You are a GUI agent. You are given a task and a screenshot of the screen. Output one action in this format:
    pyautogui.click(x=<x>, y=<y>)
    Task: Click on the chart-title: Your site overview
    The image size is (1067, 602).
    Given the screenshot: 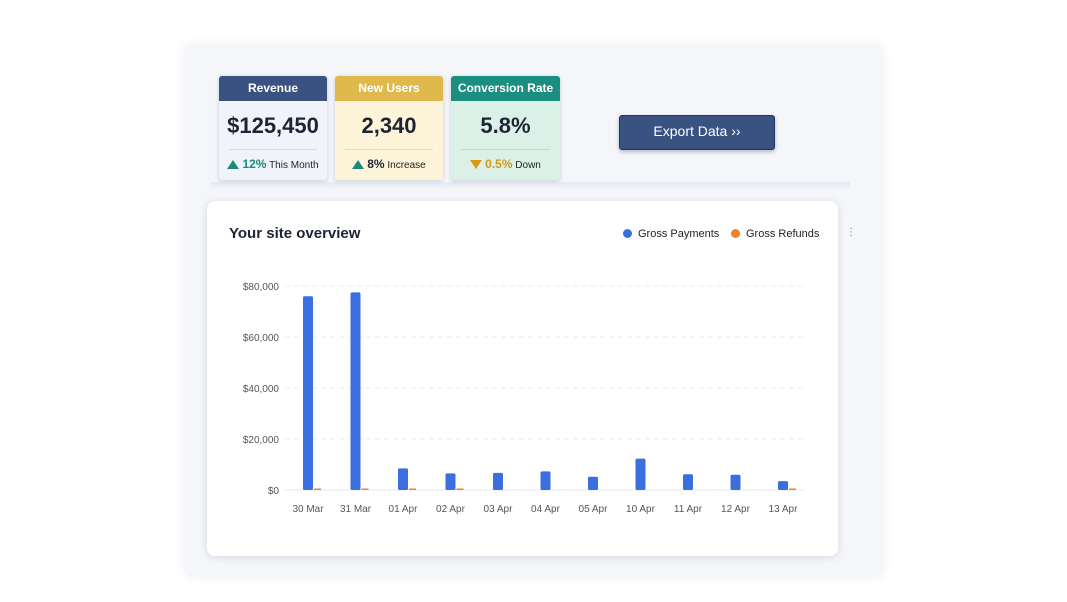 What is the action you would take?
    pyautogui.click(x=295, y=233)
    